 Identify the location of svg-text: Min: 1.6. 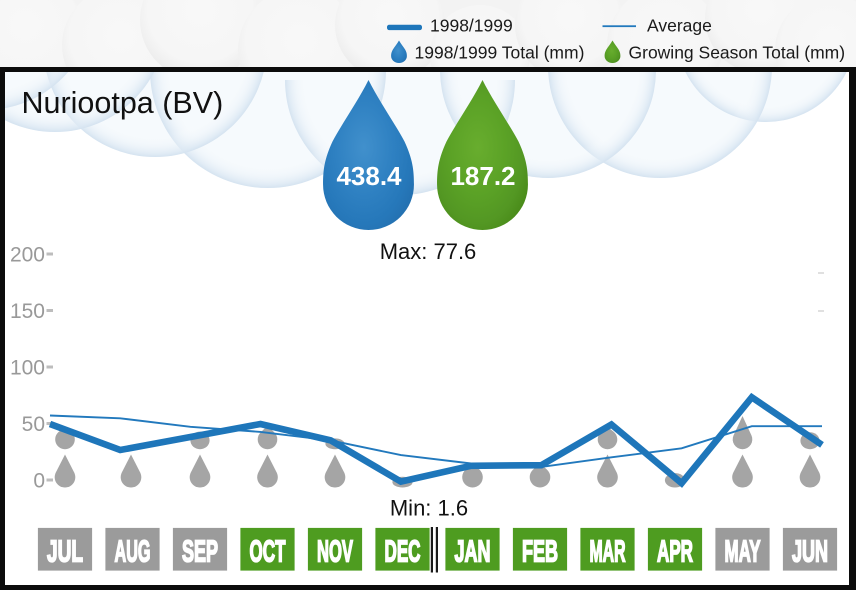
(429, 508).